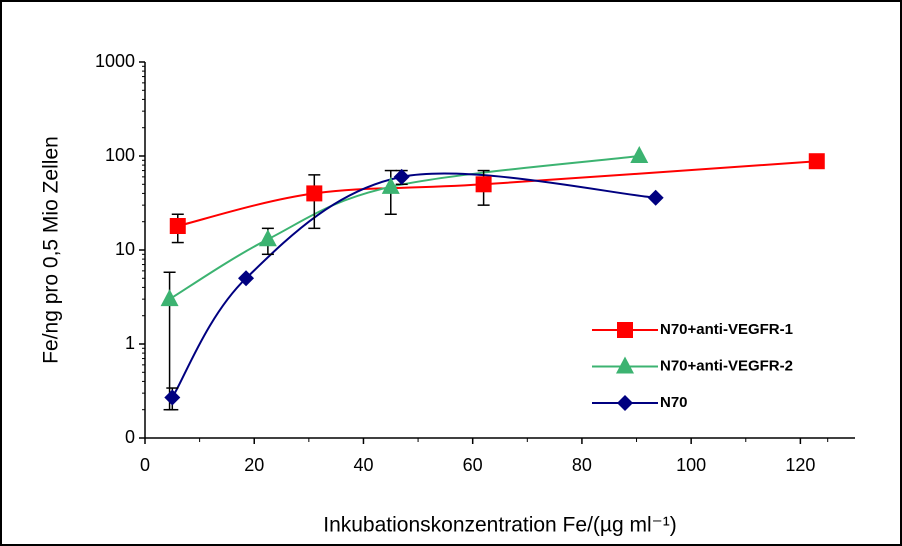 The width and height of the screenshot is (902, 546). I want to click on x-tick-label: 80, so click(582, 465).